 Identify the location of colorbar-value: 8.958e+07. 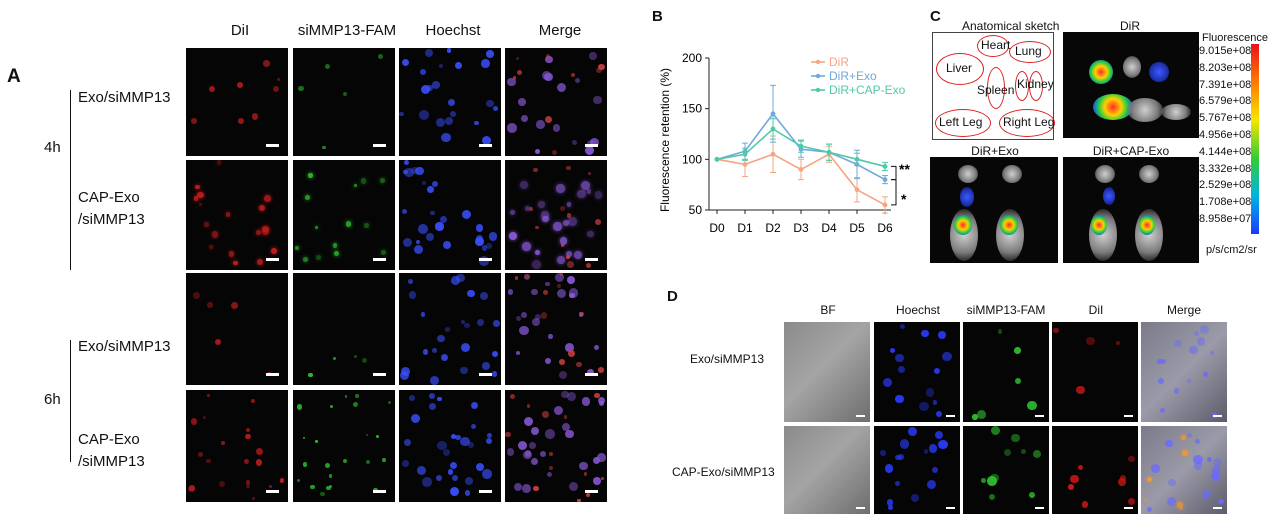
(1225, 219).